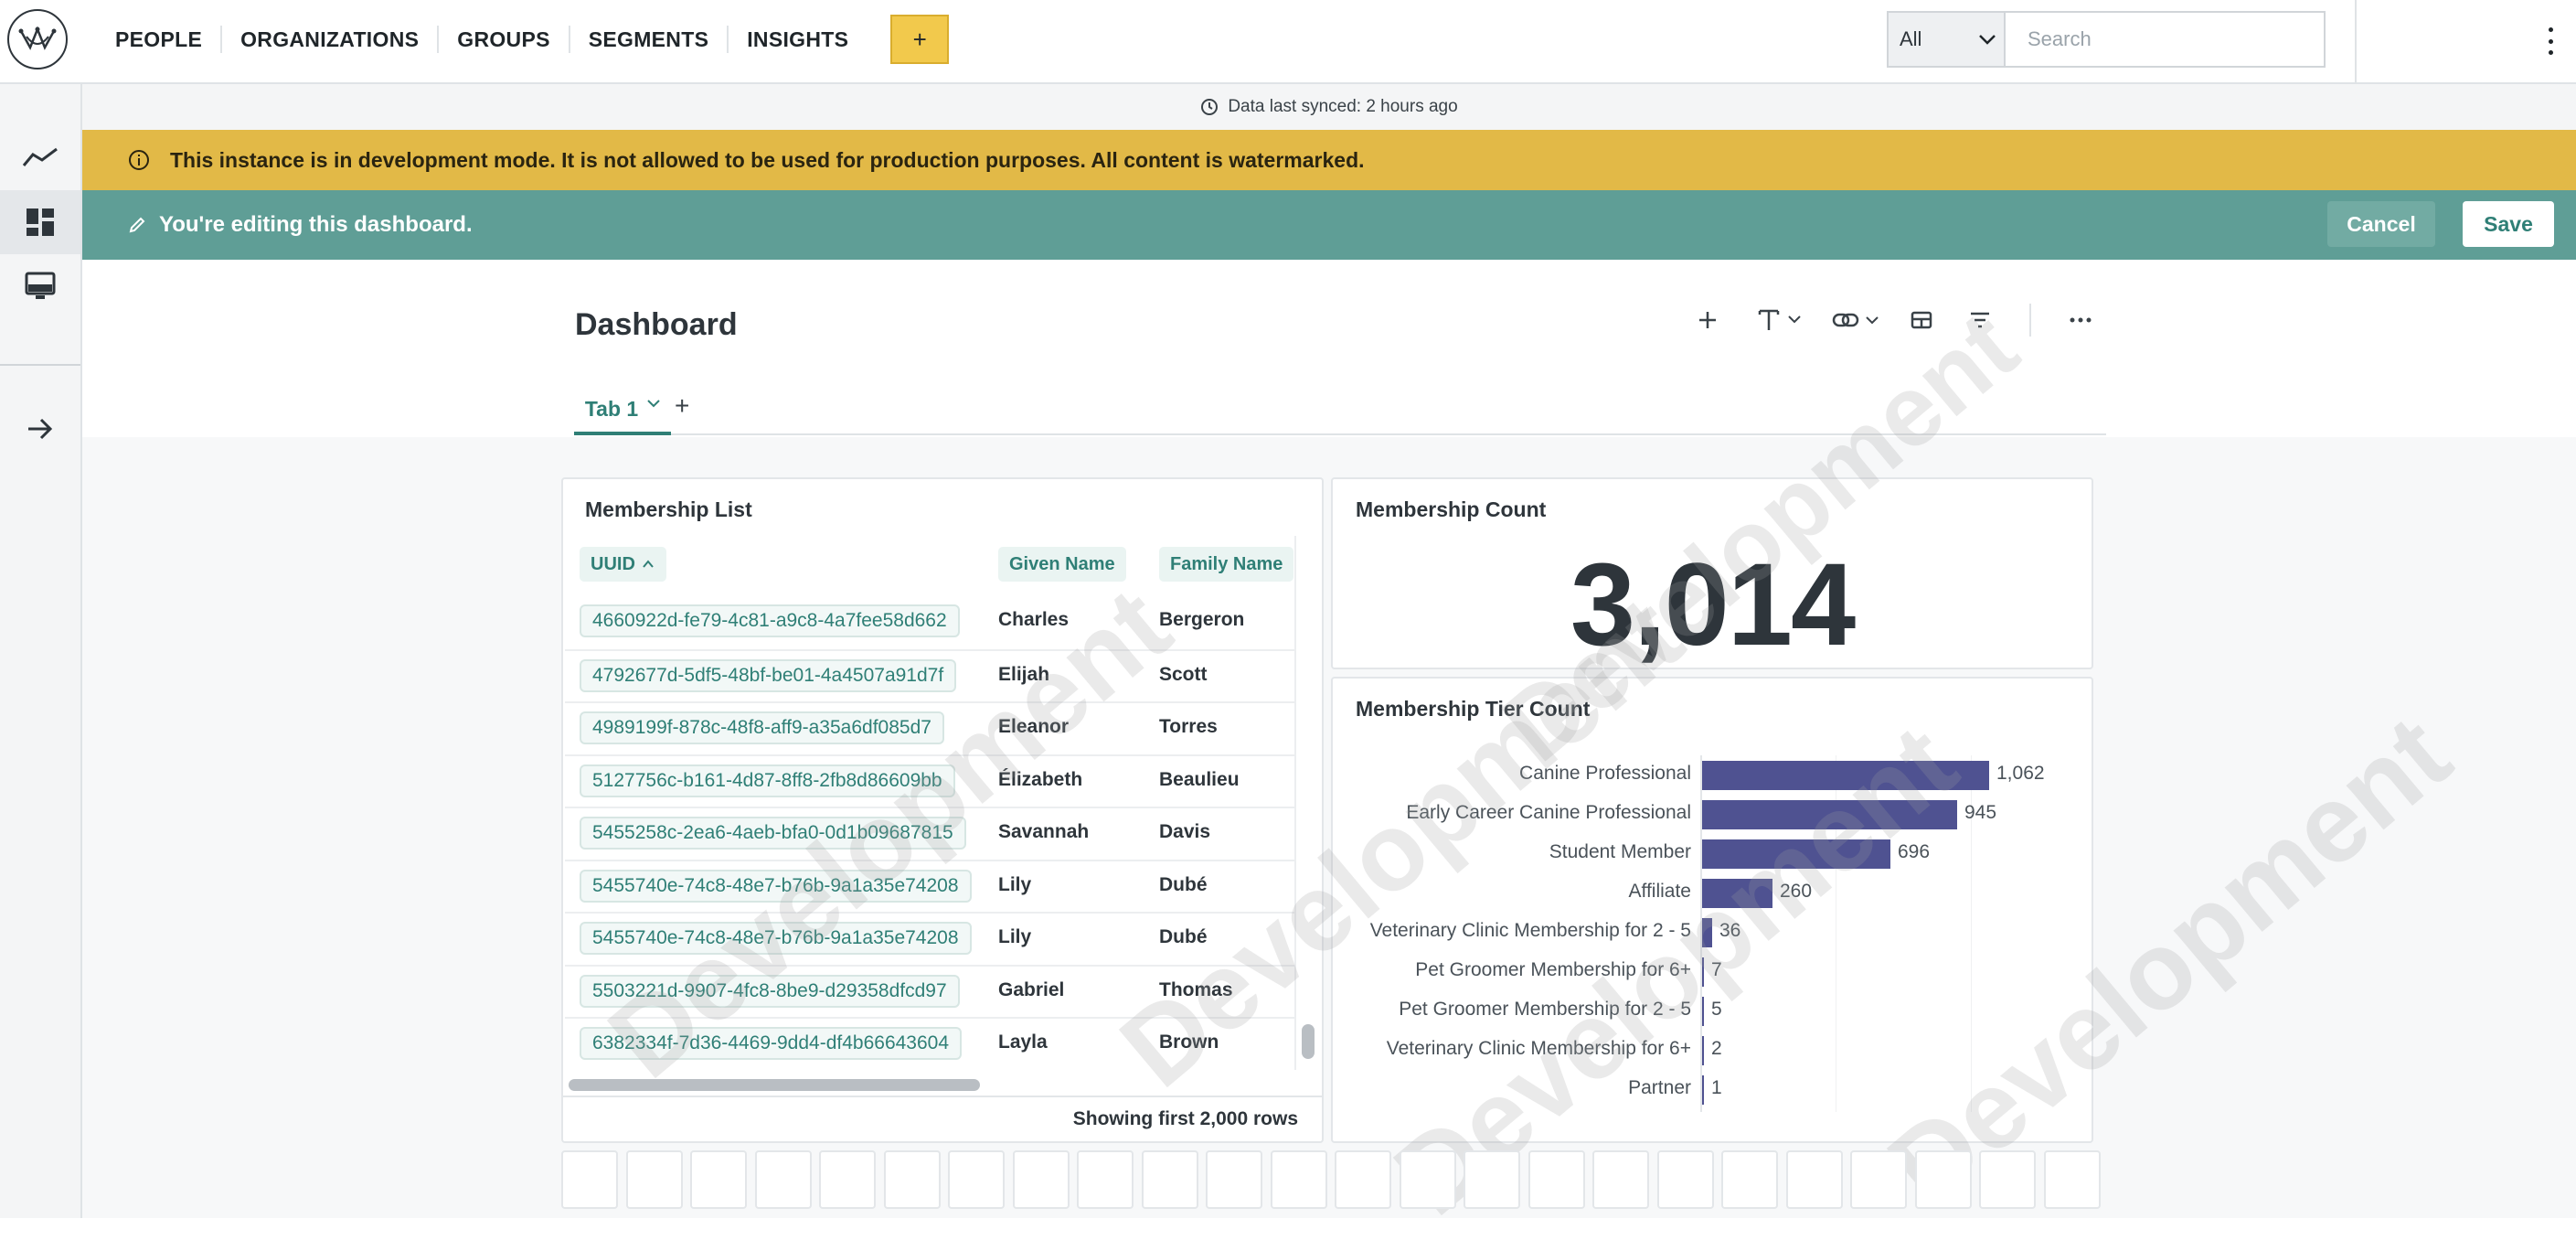  What do you see at coordinates (331, 39) in the screenshot?
I see `nav-organizations: ORGANIZATIONS` at bounding box center [331, 39].